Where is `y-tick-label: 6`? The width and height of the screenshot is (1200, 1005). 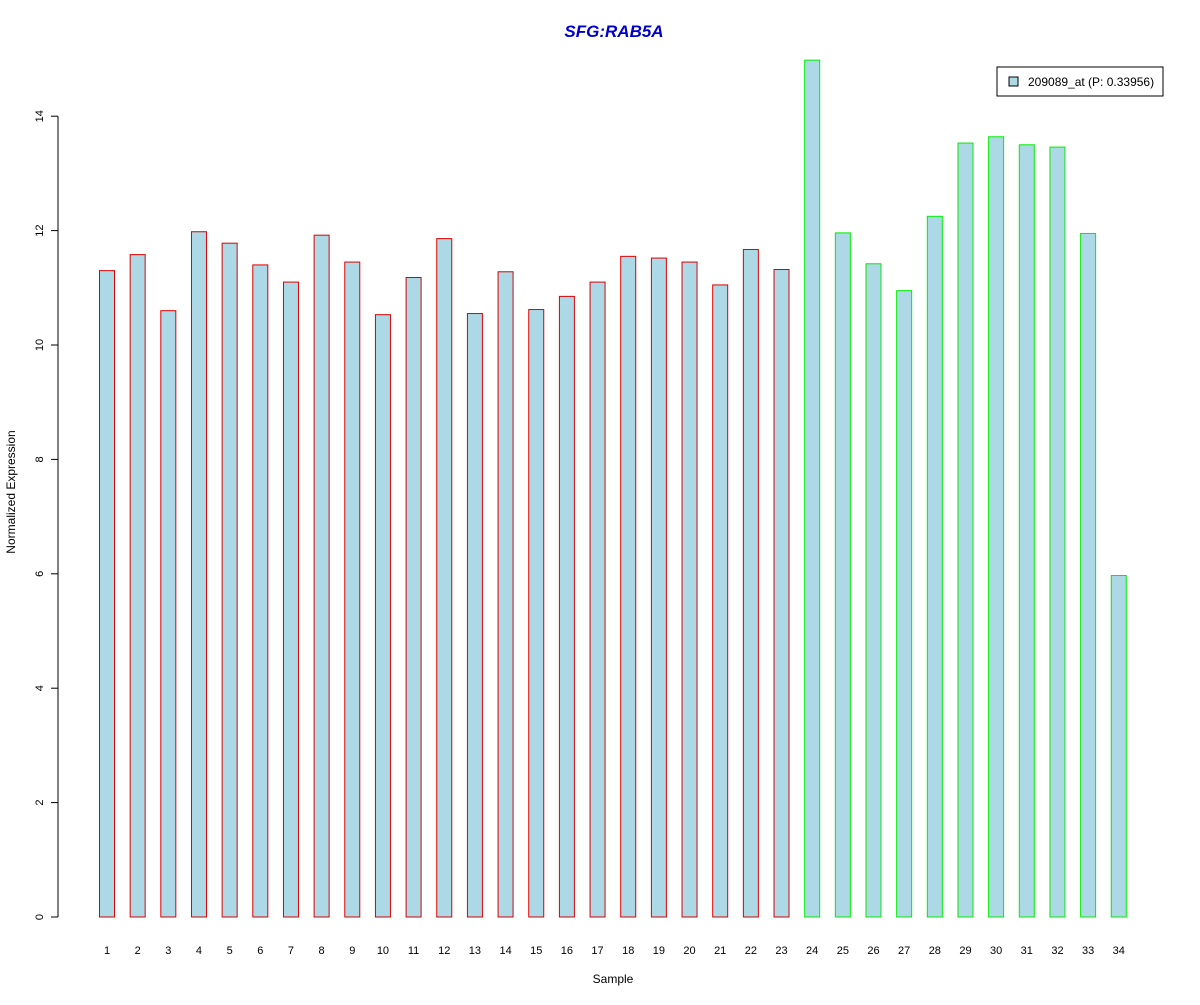
y-tick-label: 6 is located at coordinates (40, 574).